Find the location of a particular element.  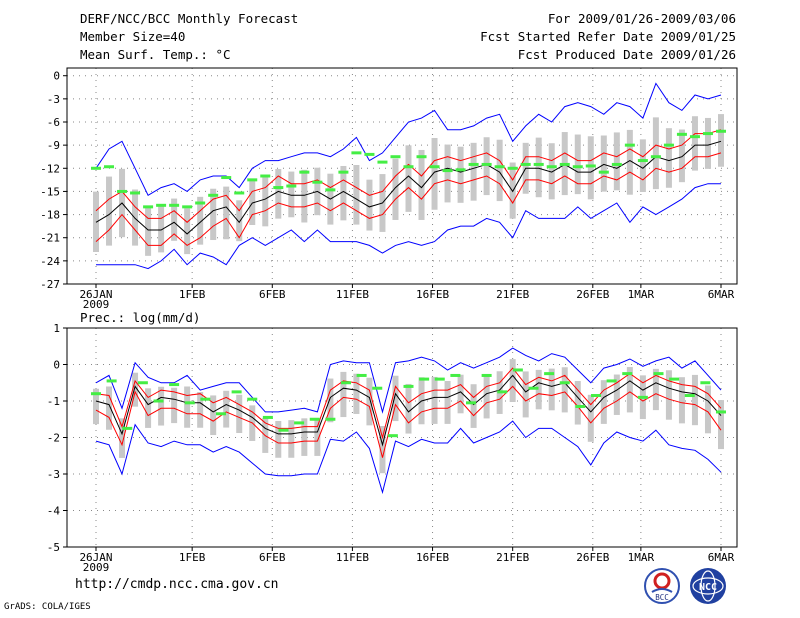

precip-ytick-label-1: 0 is located at coordinates (56, 365).